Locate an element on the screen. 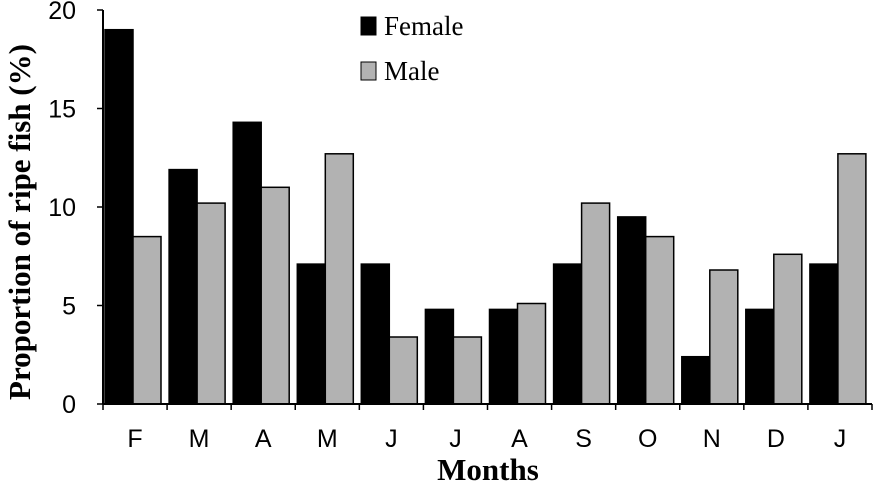 Image resolution: width=874 pixels, height=487 pixels. y-tick-label: 0 is located at coordinates (69, 405).